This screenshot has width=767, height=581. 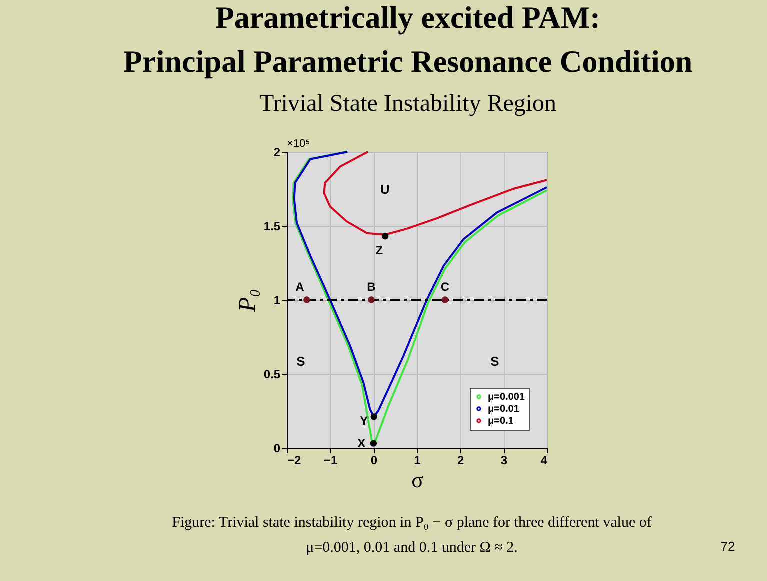 I want to click on annotation: Z, so click(x=380, y=250).